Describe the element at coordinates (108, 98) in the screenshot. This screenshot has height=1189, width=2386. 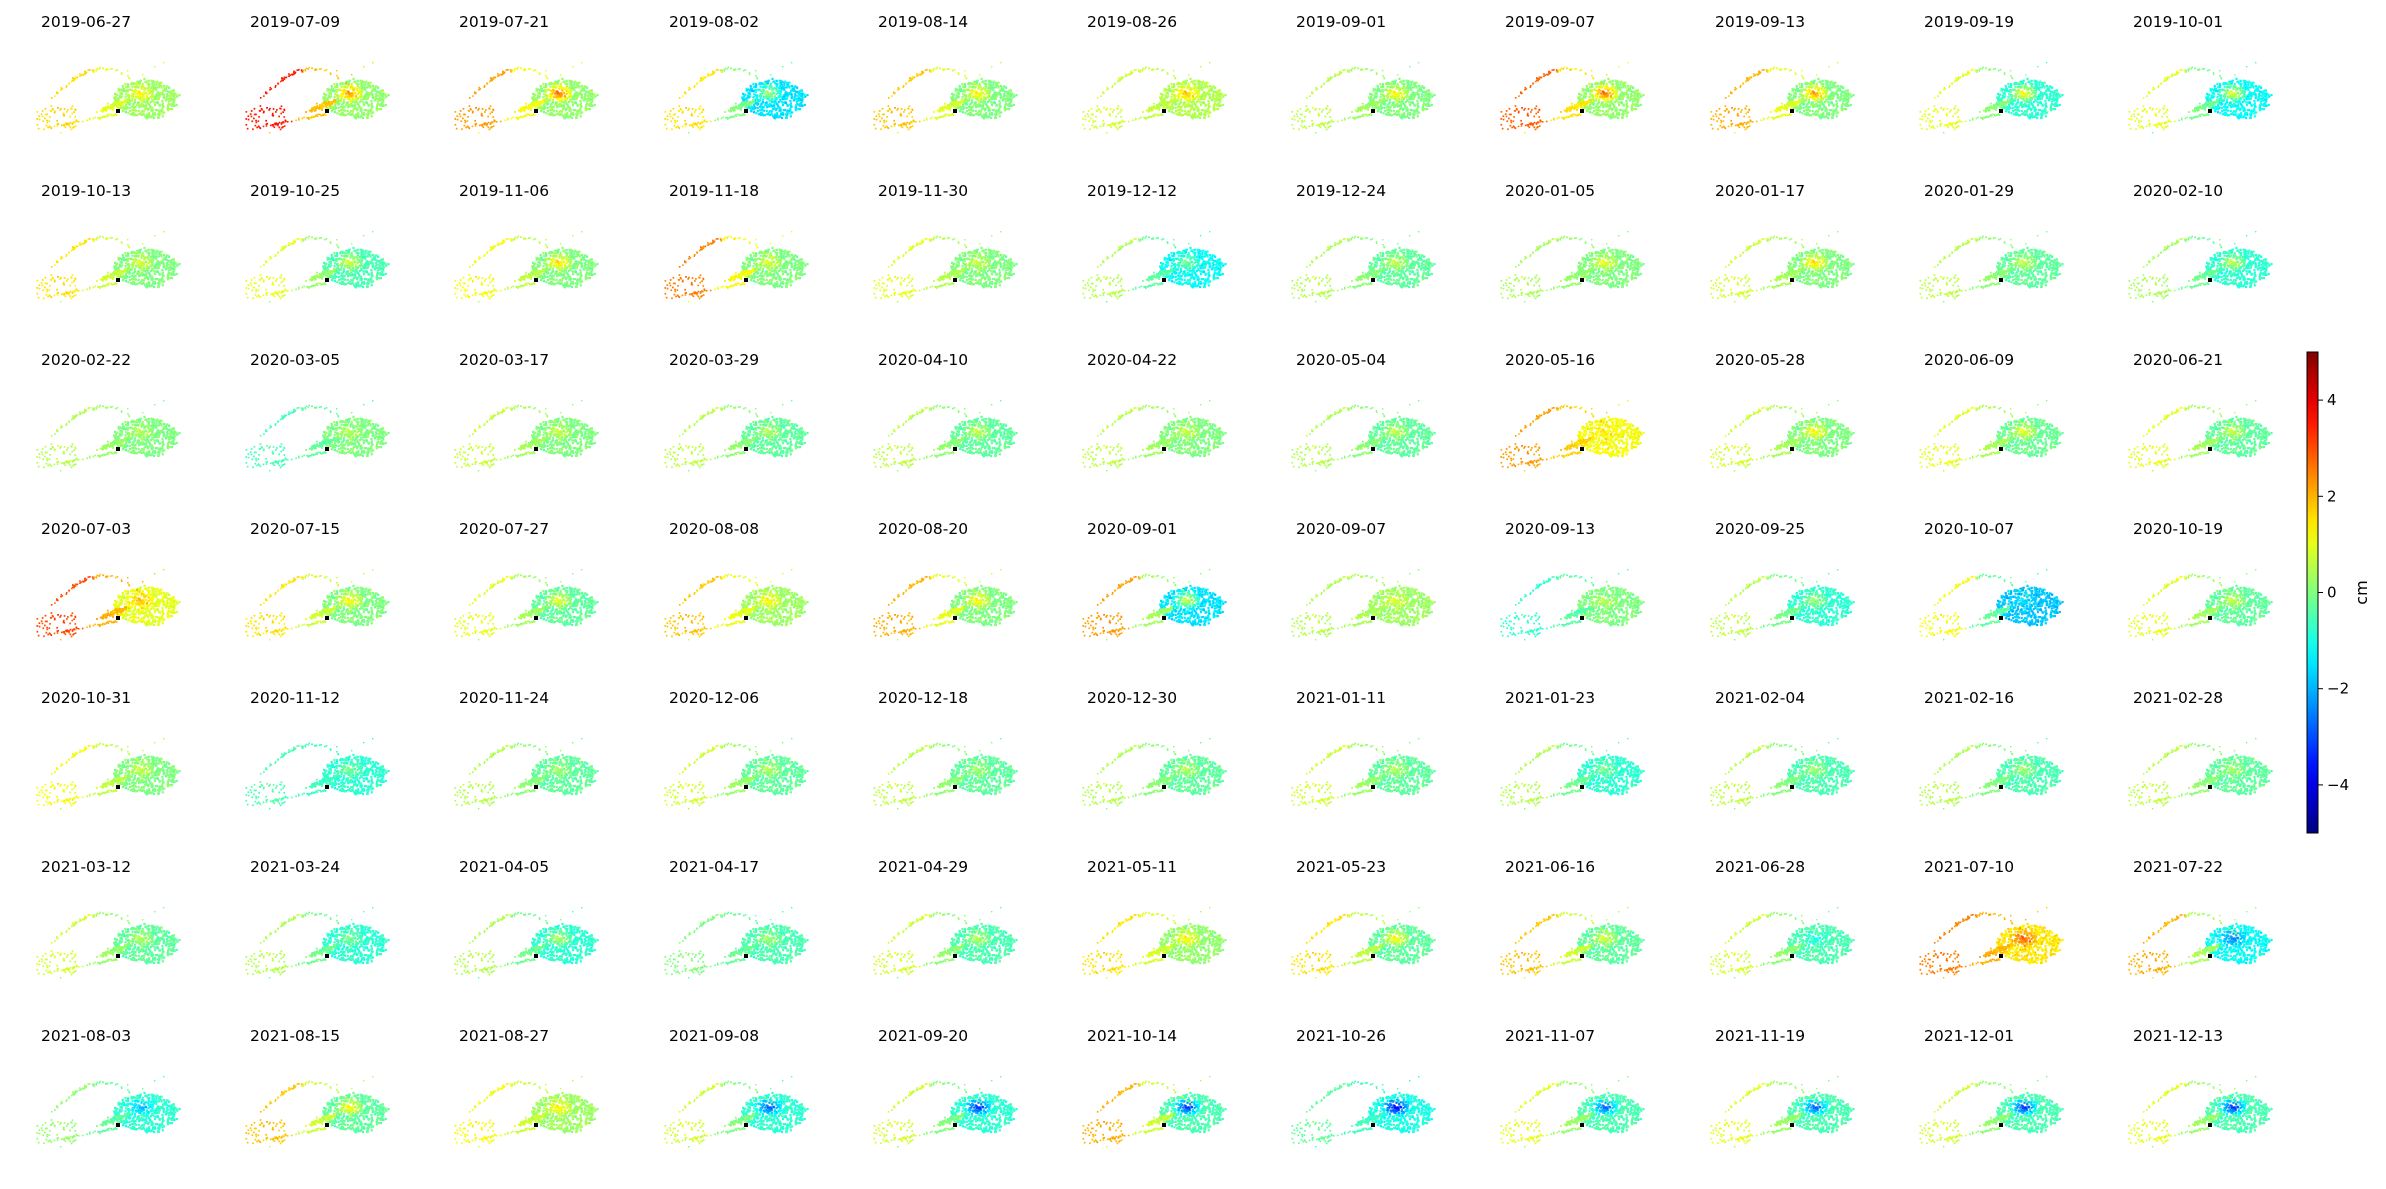
I see `displacement-scatter` at that location.